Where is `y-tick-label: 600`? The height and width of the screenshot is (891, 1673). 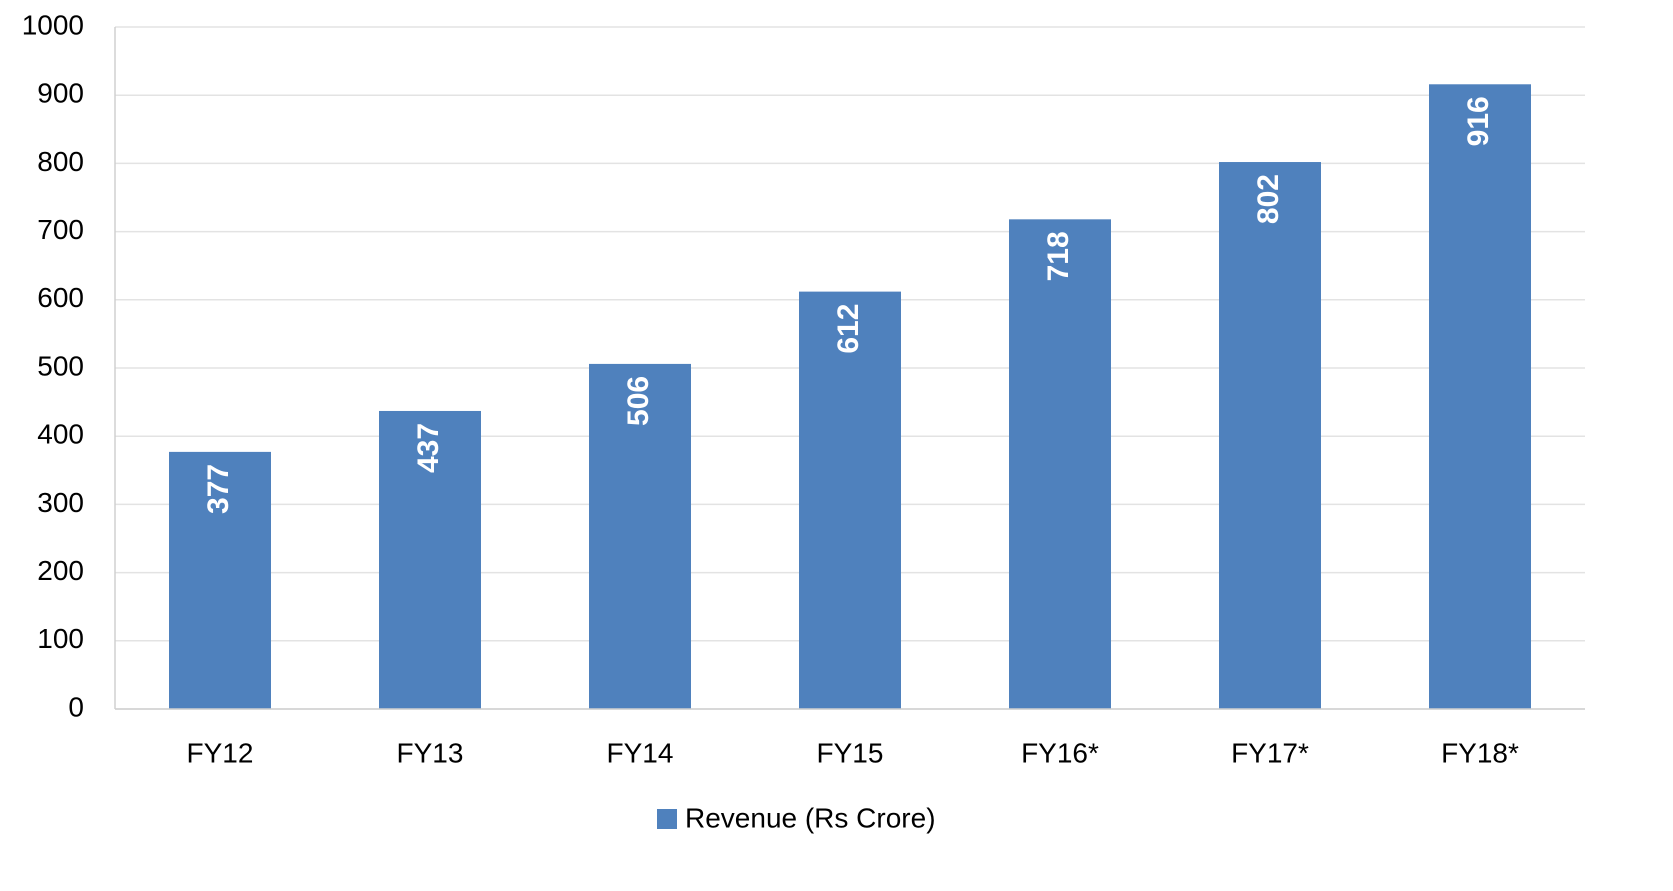 y-tick-label: 600 is located at coordinates (60, 297).